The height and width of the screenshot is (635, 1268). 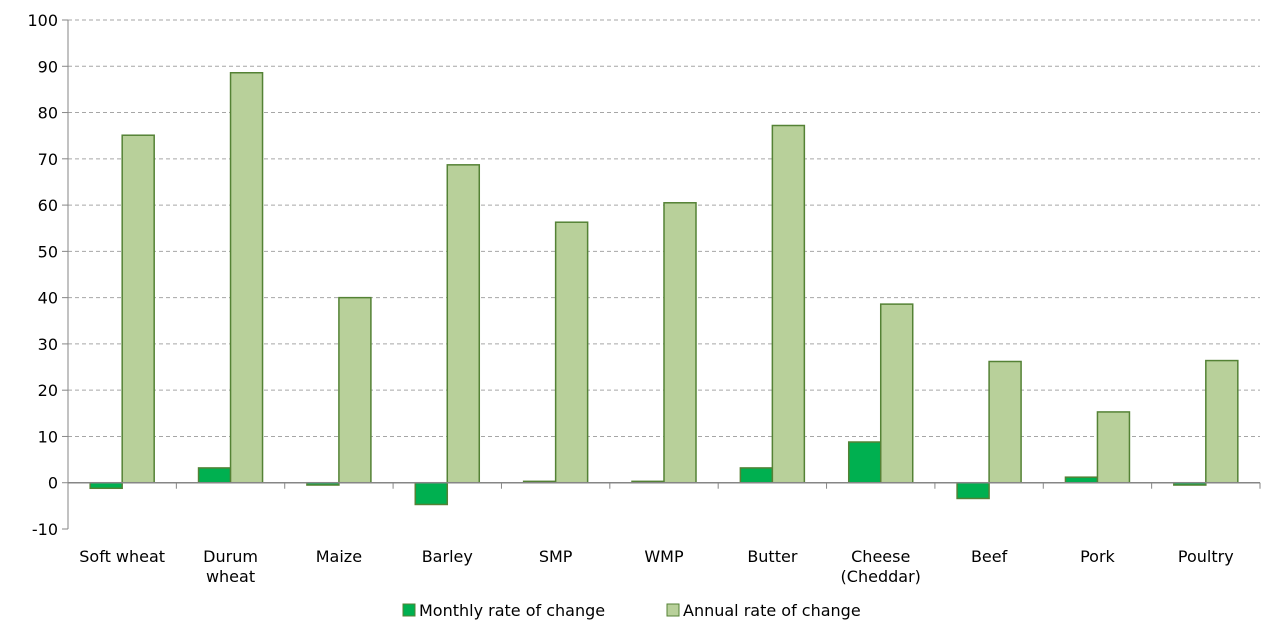 I want to click on category-label: WMP, so click(x=664, y=556).